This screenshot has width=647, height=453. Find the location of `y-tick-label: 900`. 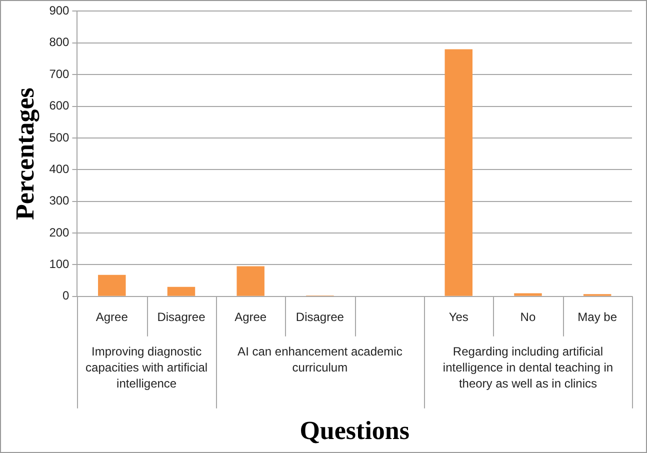

y-tick-label: 900 is located at coordinates (59, 11).